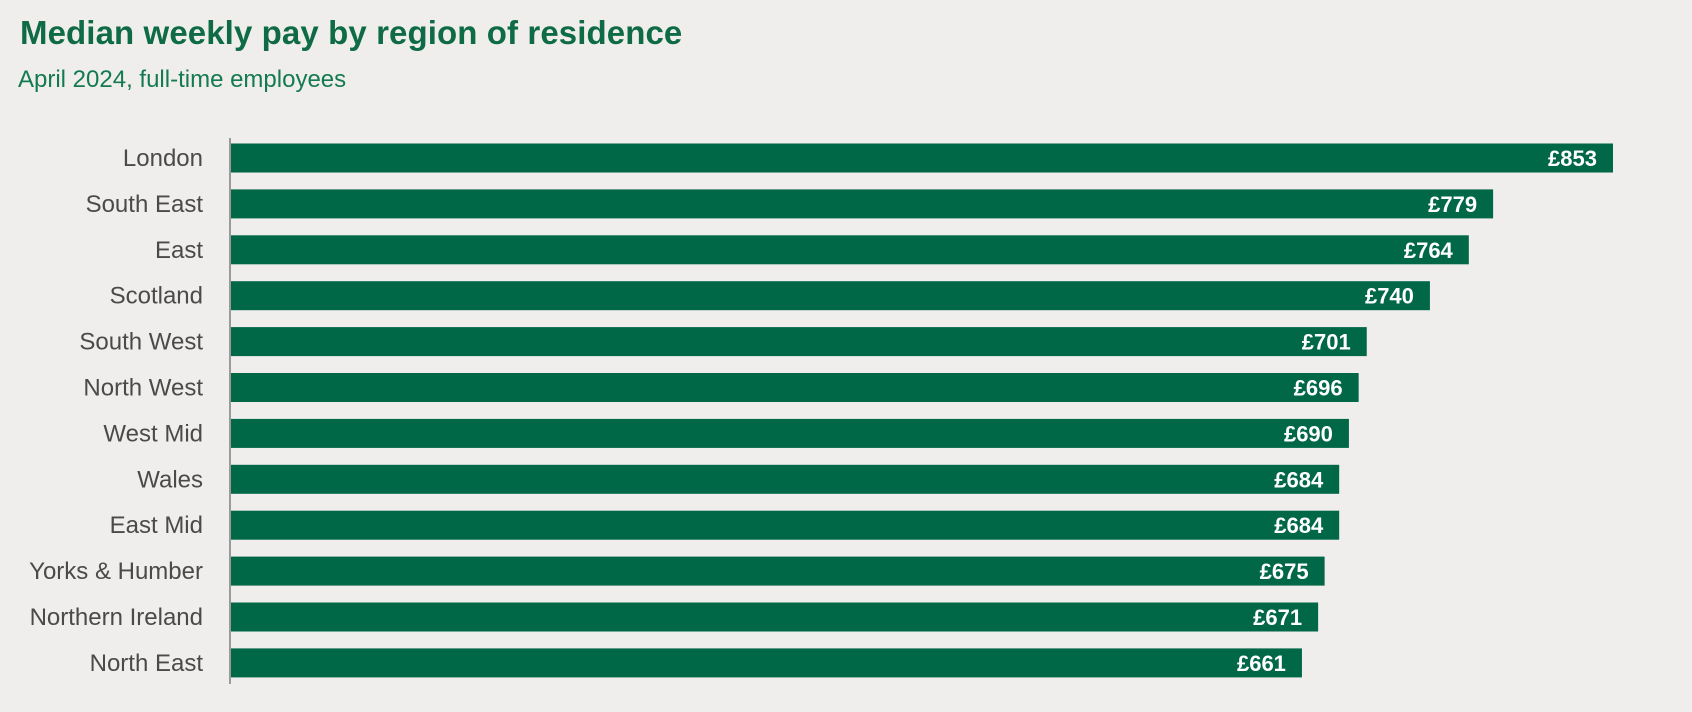 The height and width of the screenshot is (712, 1692). Describe the element at coordinates (862, 204) in the screenshot. I see `bar-south-east` at that location.